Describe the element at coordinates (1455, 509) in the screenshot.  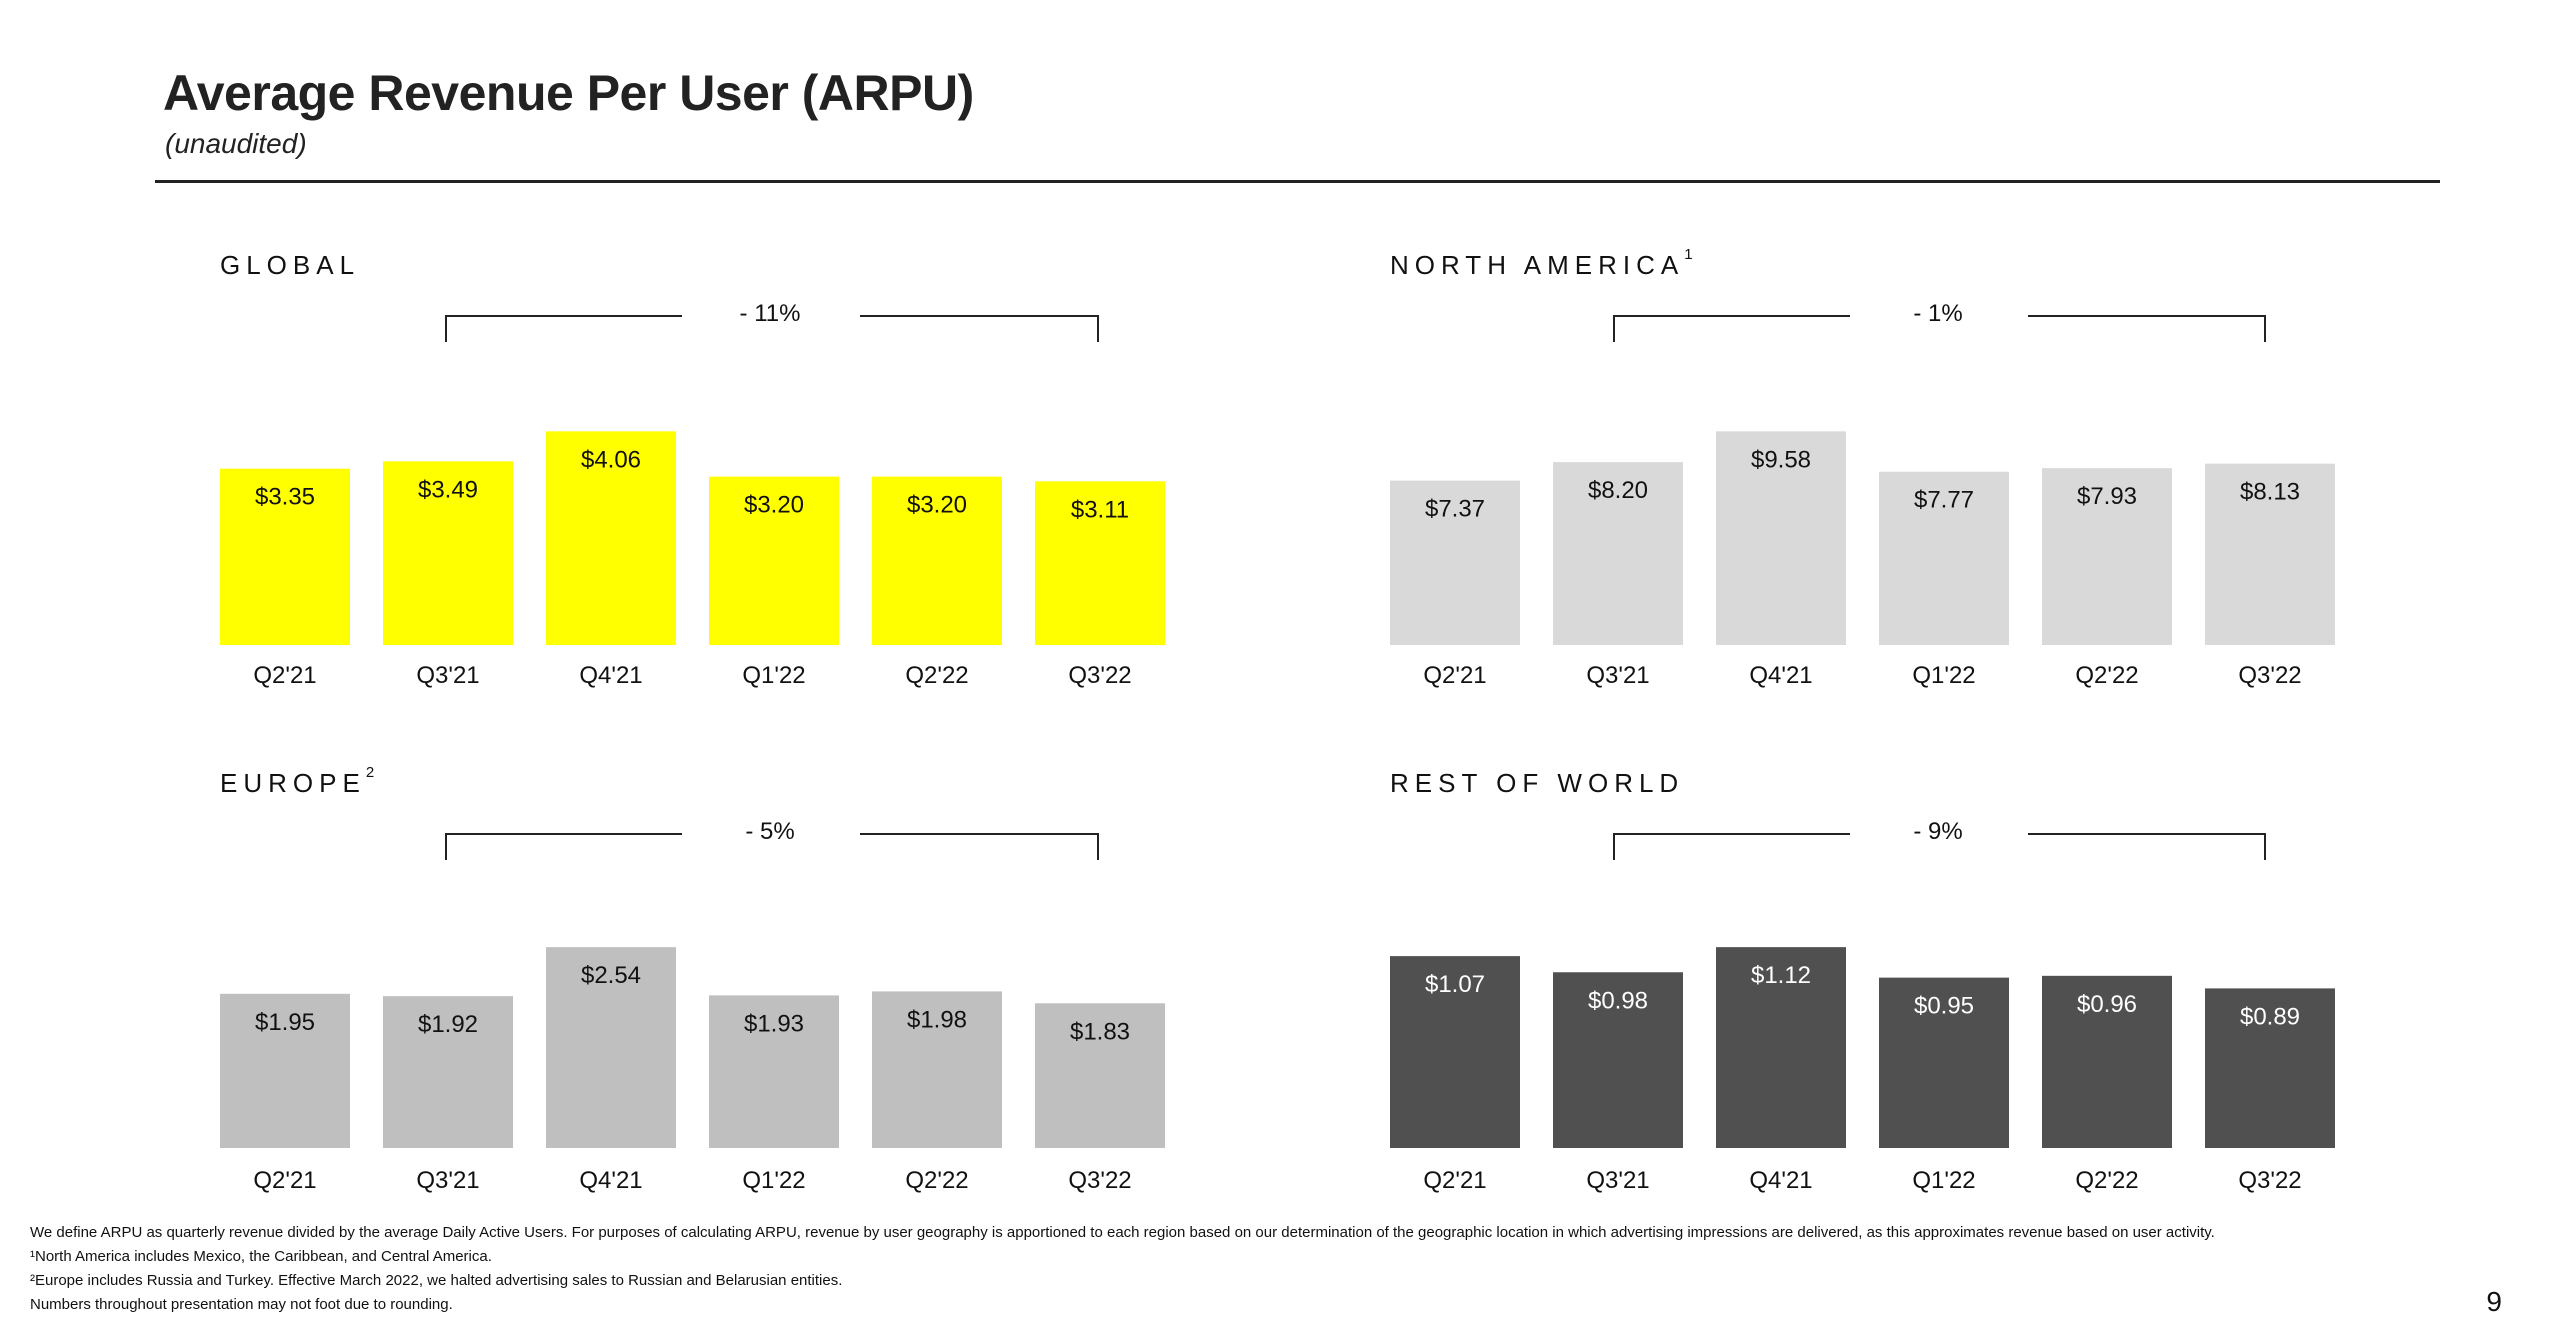
I see `data-label: $7.37` at that location.